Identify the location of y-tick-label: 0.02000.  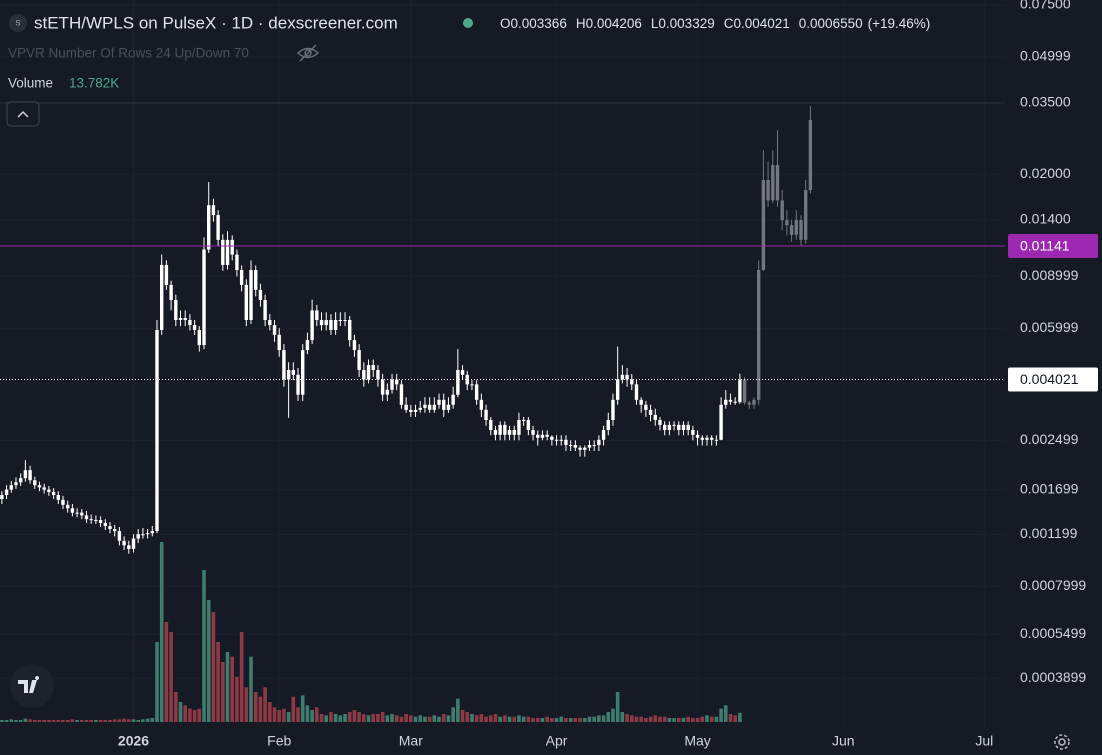
(1045, 173).